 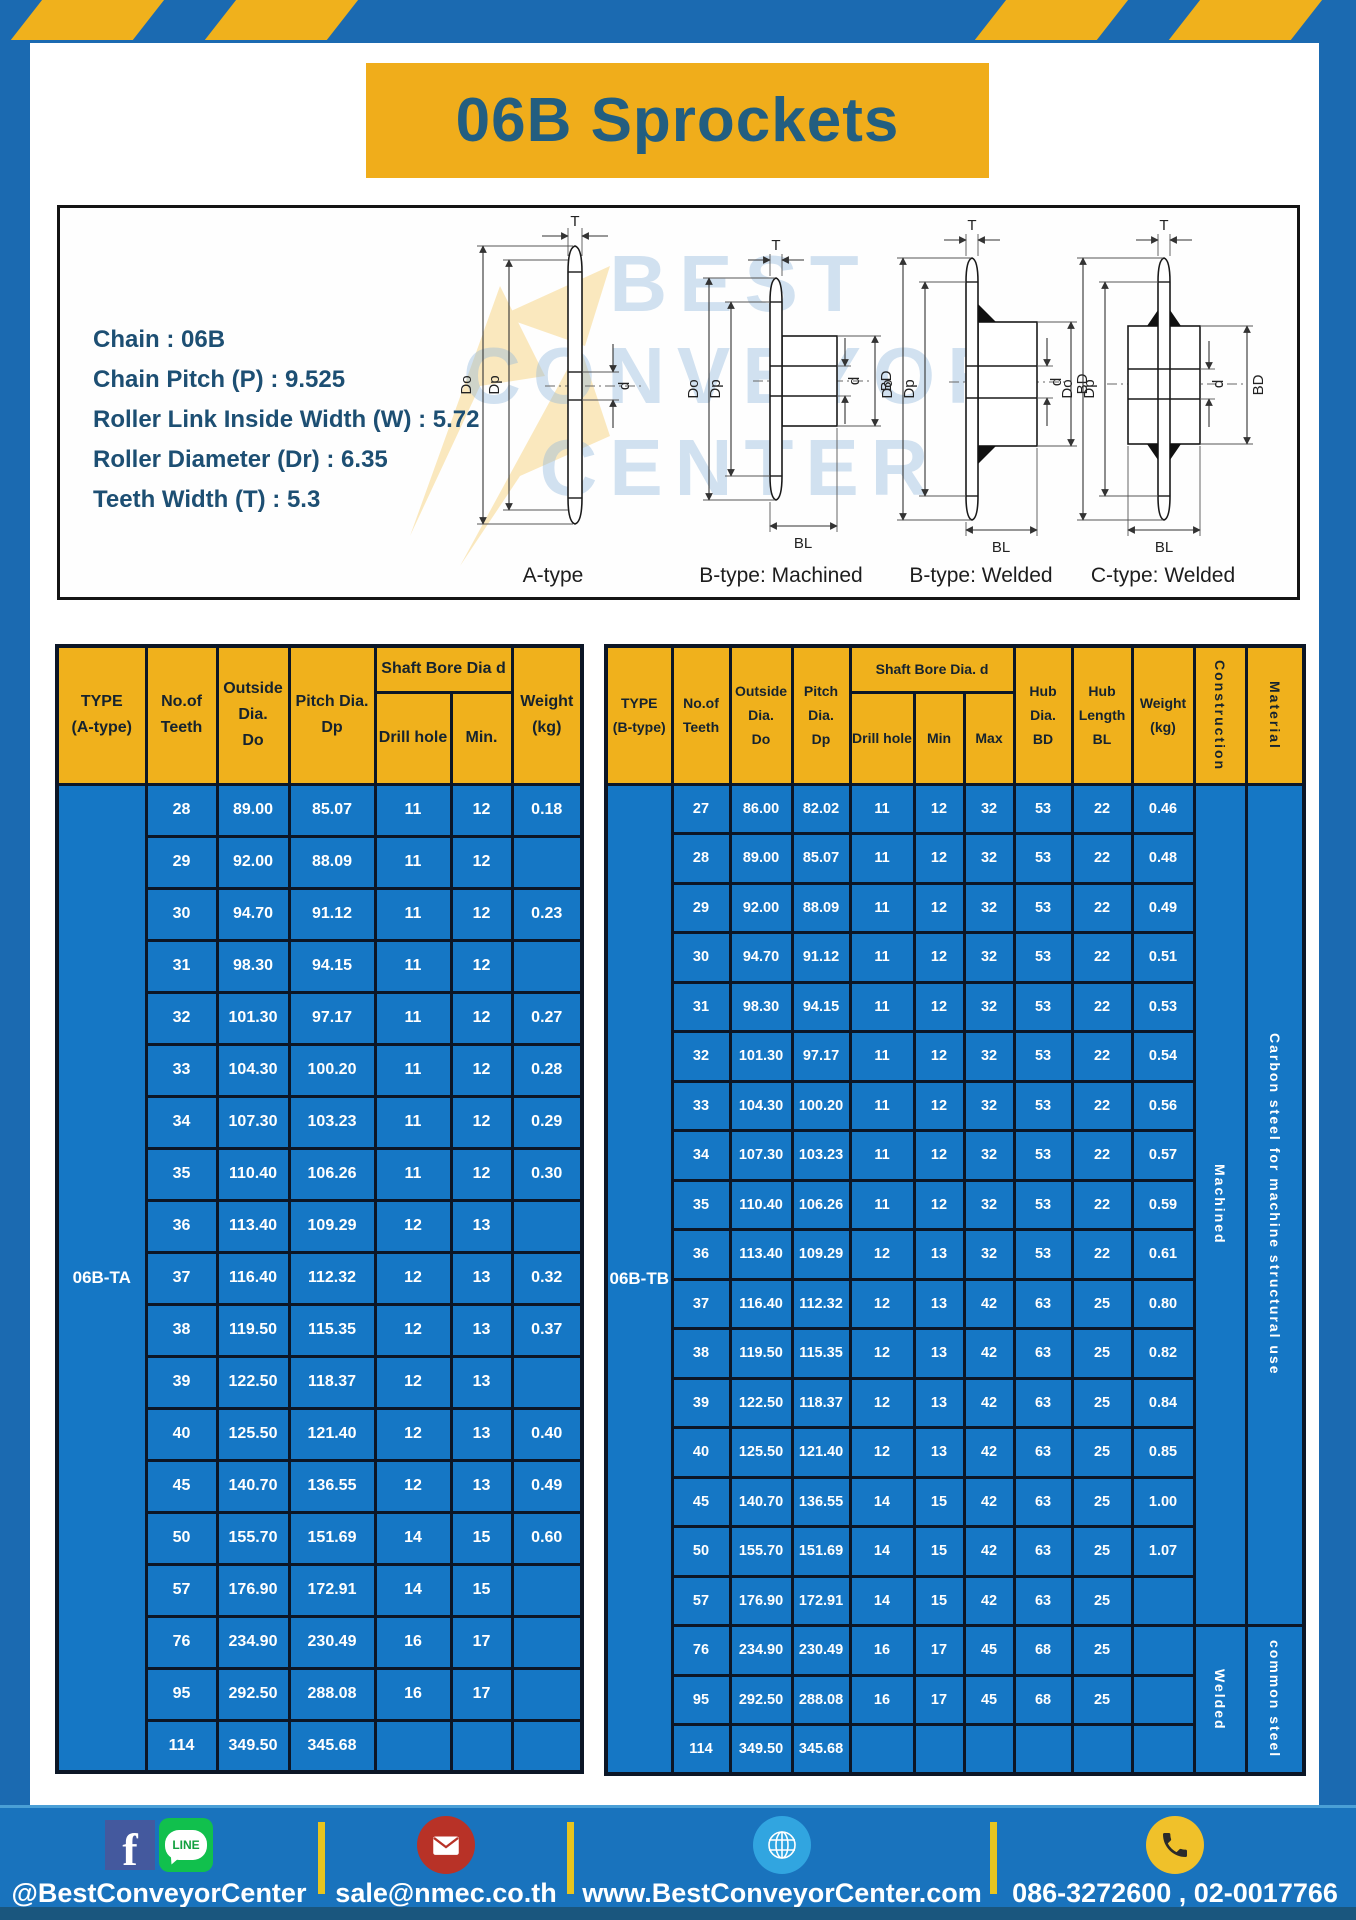 I want to click on header-hub-dia: Hub Dia. BD, so click(x=1043, y=715).